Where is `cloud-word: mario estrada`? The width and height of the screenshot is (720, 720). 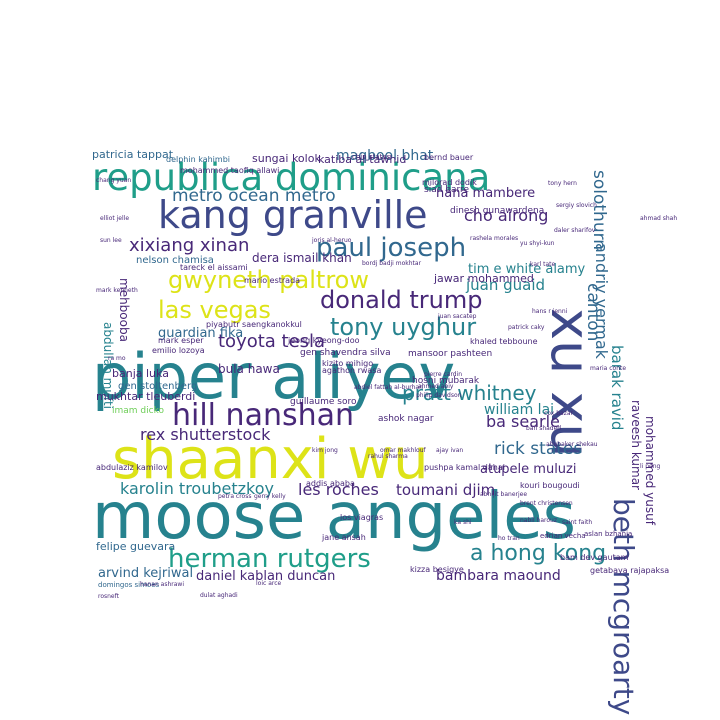 cloud-word: mario estrada is located at coordinates (272, 280).